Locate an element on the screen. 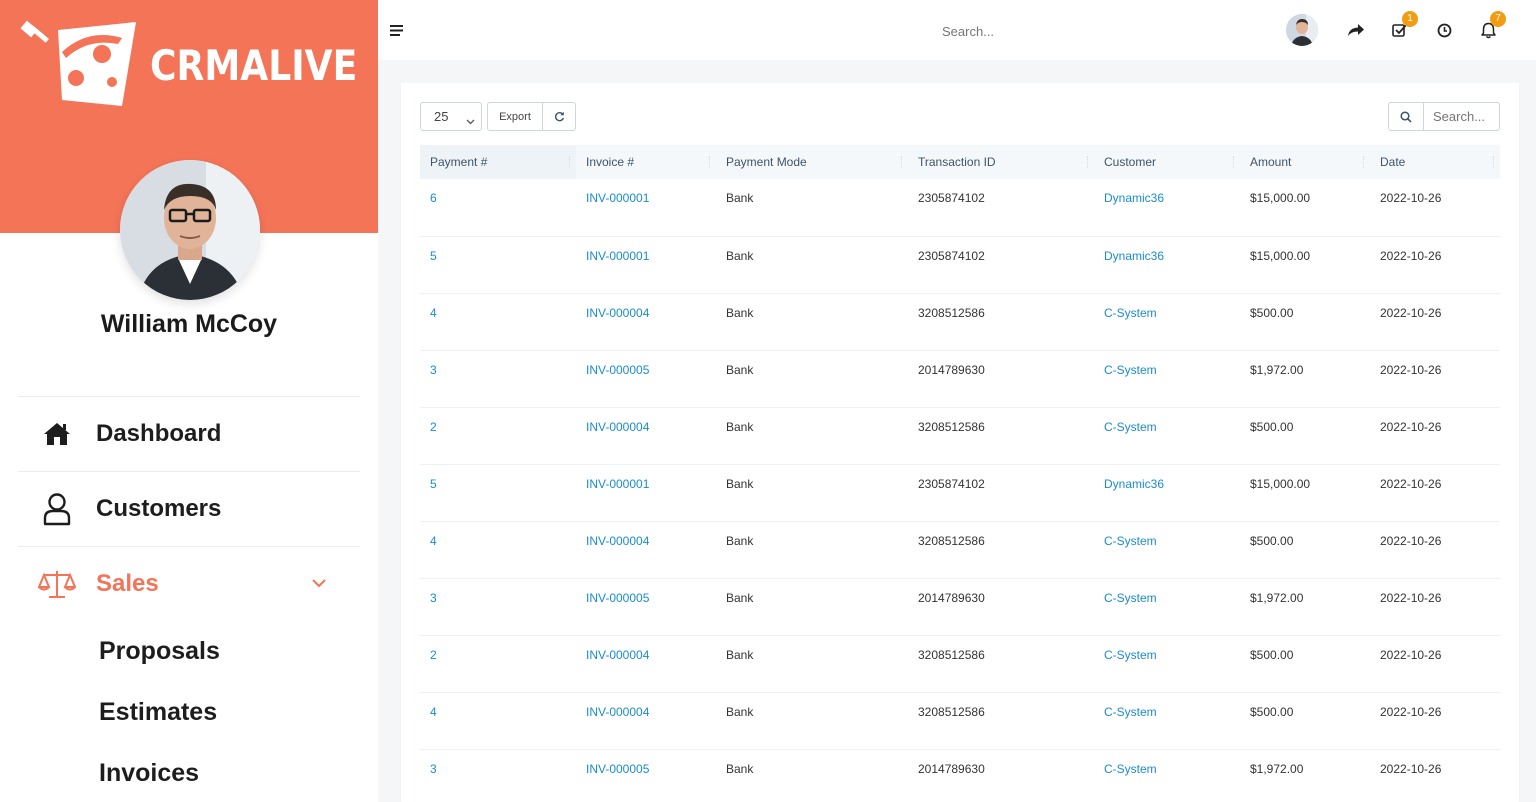  topbar: 1 7 is located at coordinates (957, 30).